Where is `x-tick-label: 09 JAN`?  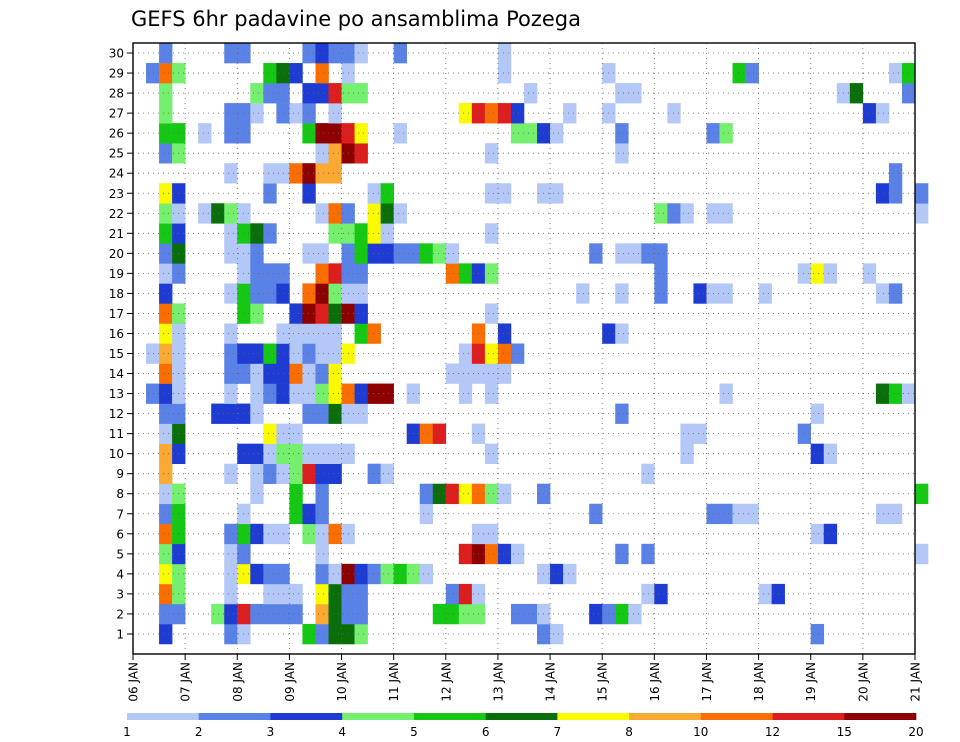
x-tick-label: 09 JAN is located at coordinates (290, 682).